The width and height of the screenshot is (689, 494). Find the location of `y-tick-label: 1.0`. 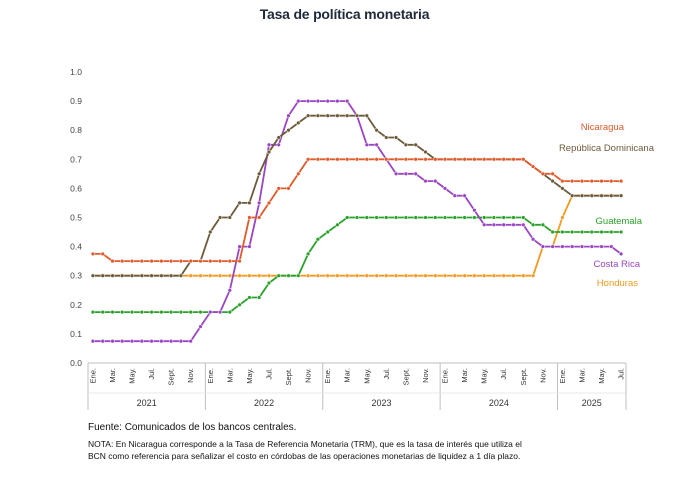

y-tick-label: 1.0 is located at coordinates (76, 72).